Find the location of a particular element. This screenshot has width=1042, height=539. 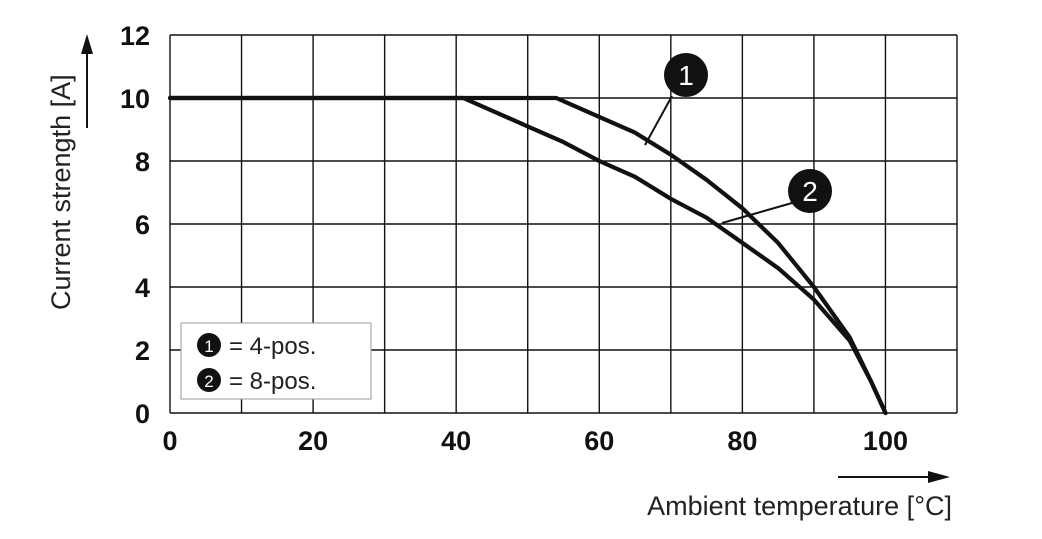

series-1-callout-label: 1 is located at coordinates (686, 75).